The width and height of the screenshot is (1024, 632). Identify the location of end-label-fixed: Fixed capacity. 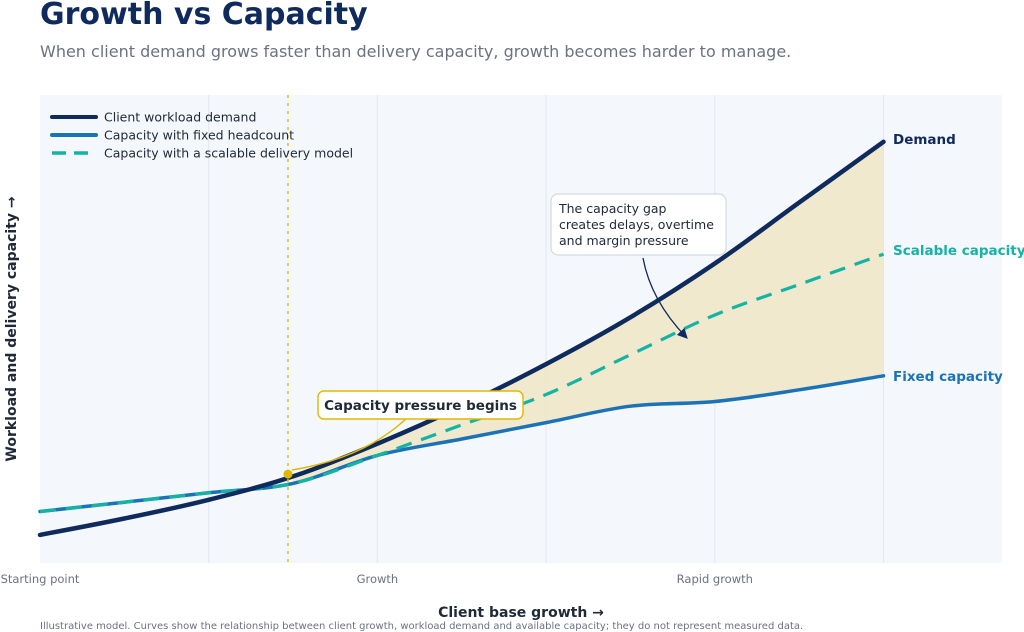
(948, 377).